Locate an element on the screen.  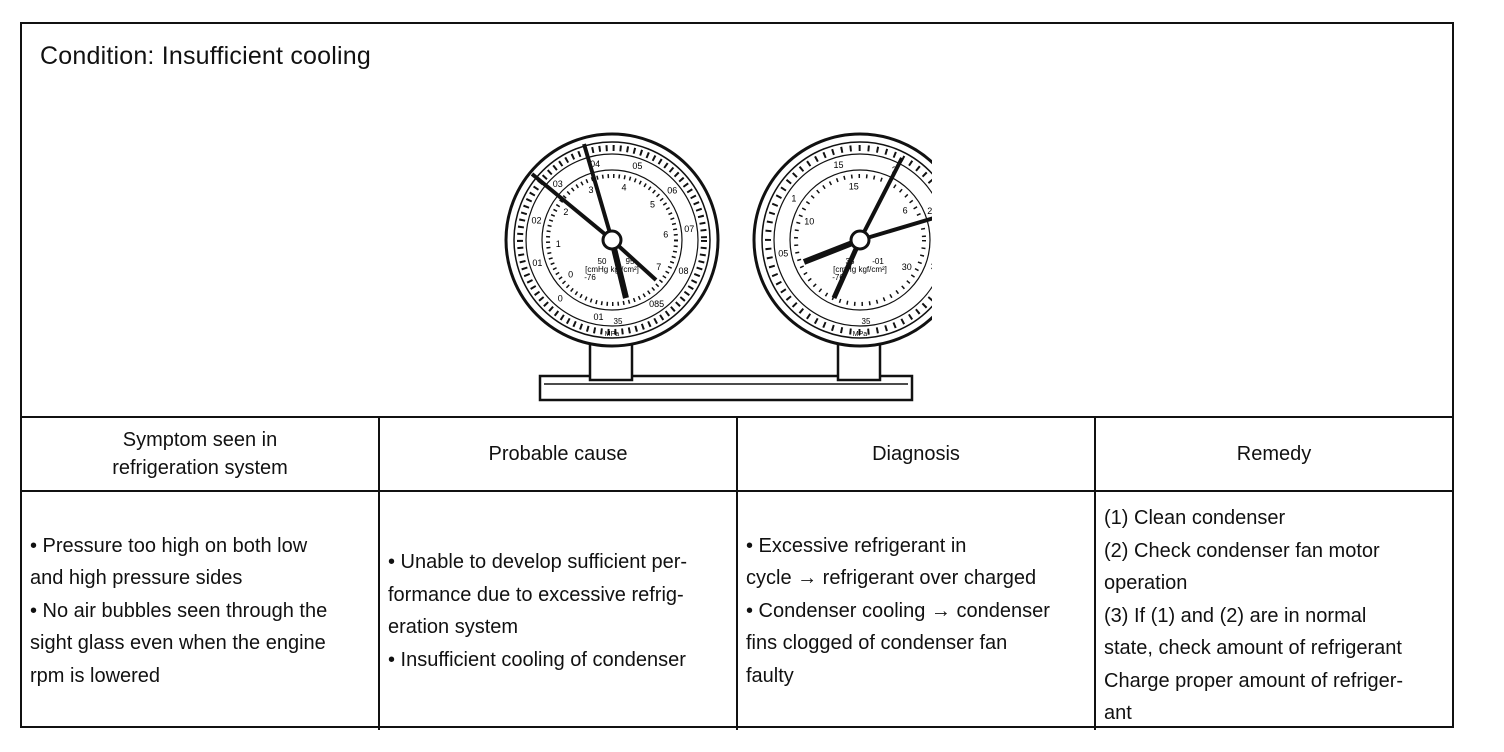
text-line: • No air bubbles seen through the is located at coordinates (179, 610).